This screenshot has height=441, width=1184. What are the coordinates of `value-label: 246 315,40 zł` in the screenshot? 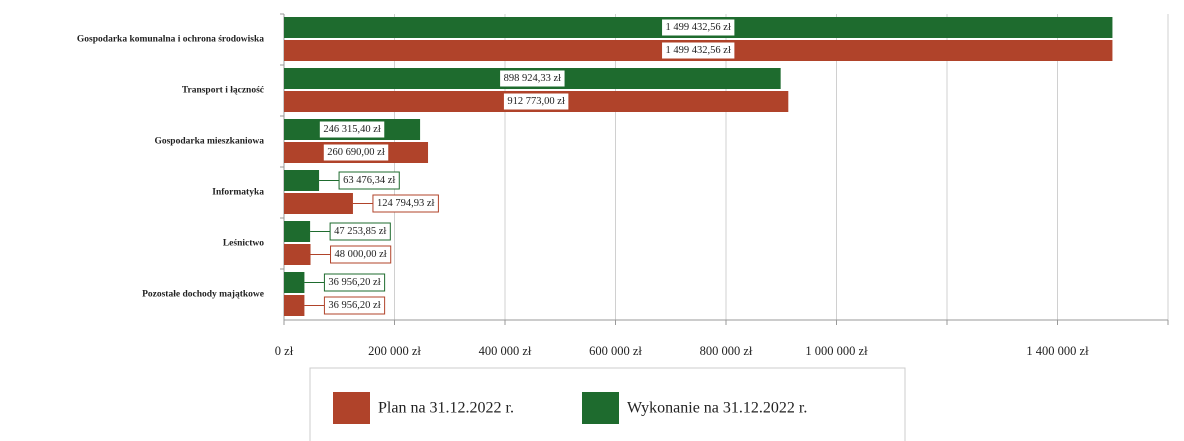 It's located at (352, 129).